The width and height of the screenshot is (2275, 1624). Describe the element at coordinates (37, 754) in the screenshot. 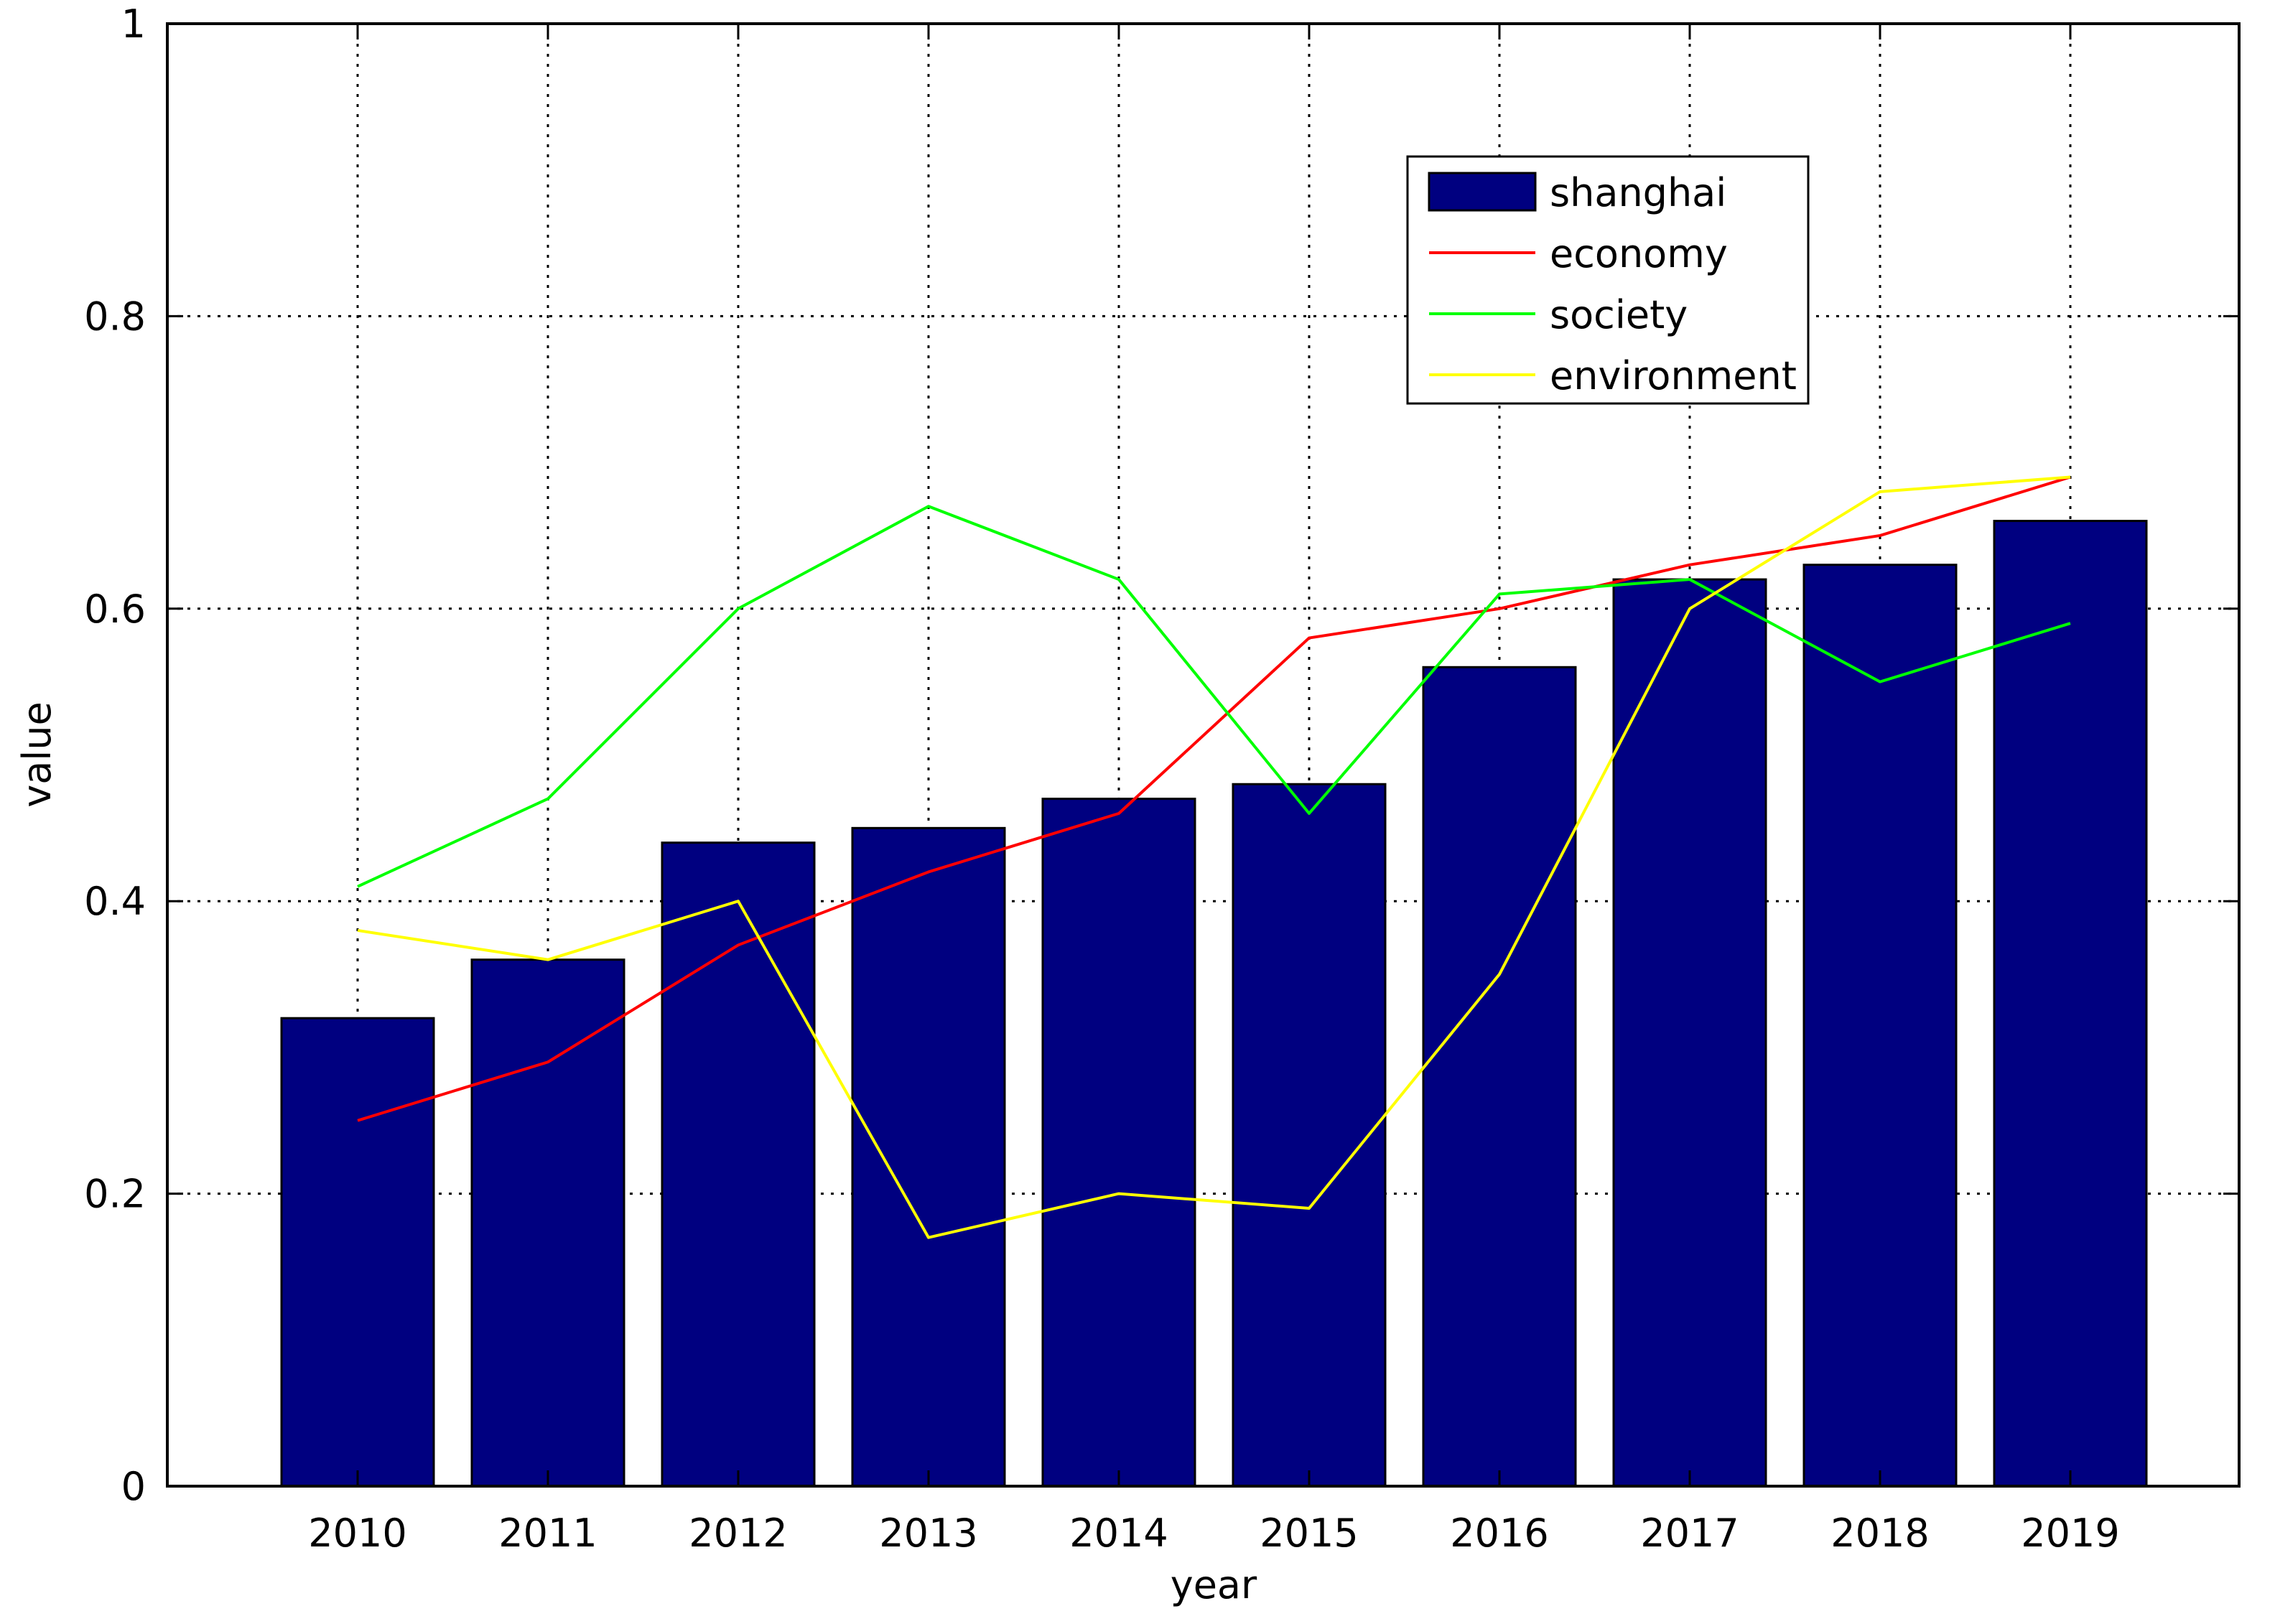

I see `y-axis-label: value` at that location.